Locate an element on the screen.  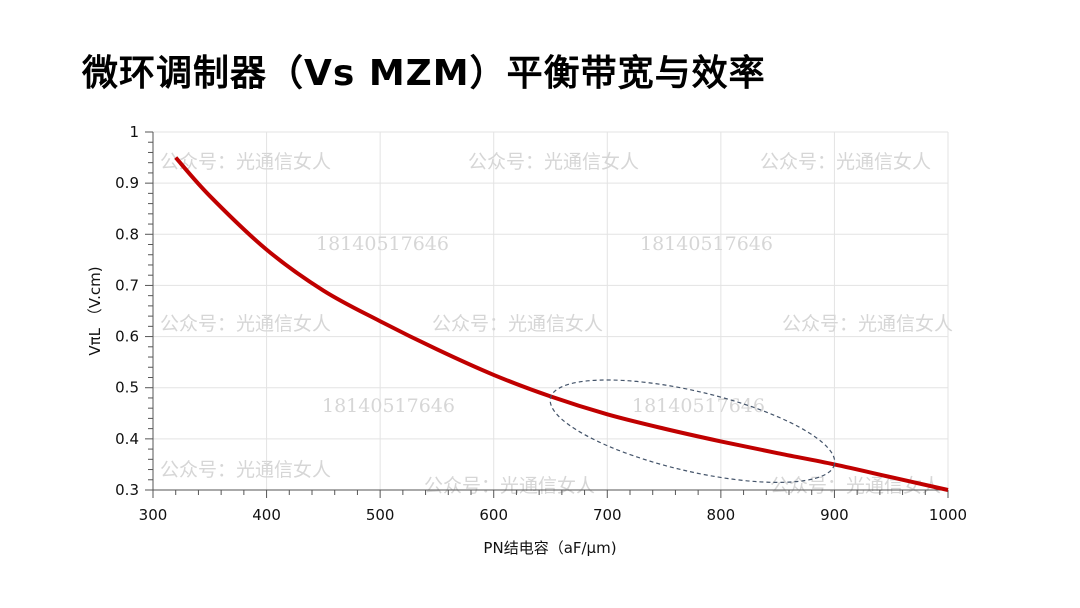
y-tick-label: 0.8 is located at coordinates (127, 234).